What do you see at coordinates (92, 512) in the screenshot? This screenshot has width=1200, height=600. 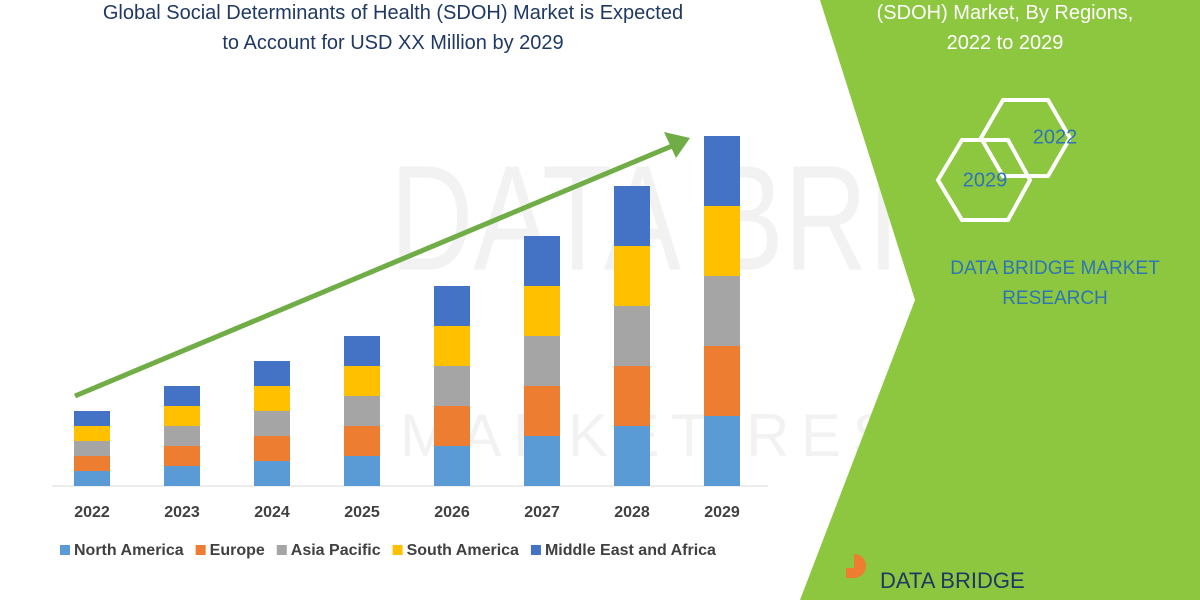 I see `x-tick-label: 2022` at bounding box center [92, 512].